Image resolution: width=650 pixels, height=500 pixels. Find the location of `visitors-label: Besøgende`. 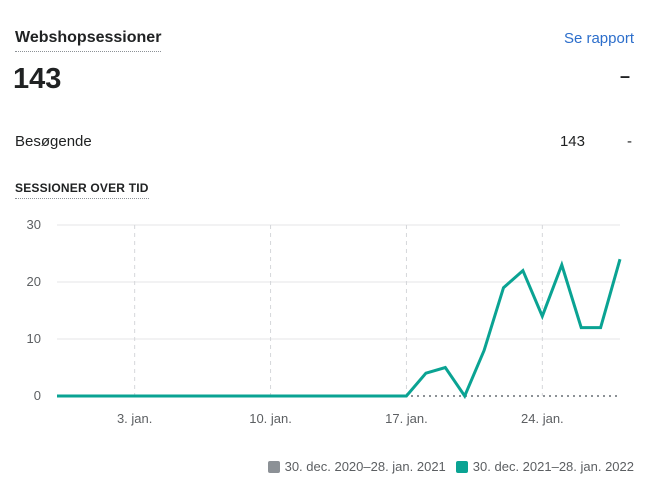

visitors-label: Besøgende is located at coordinates (53, 141).